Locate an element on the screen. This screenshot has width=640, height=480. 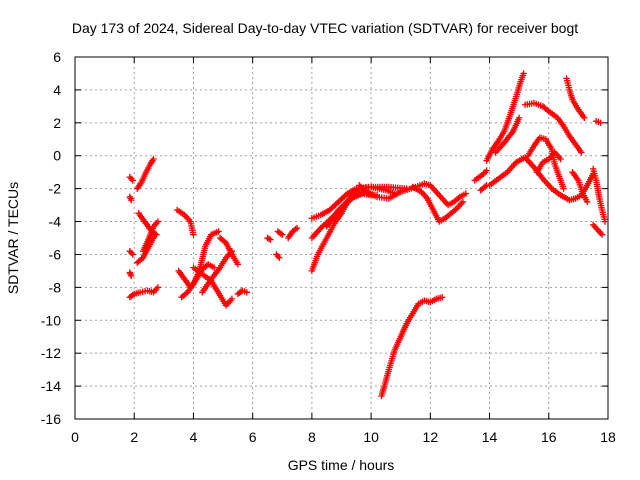
y-tick-label: -14 is located at coordinates (51, 386).